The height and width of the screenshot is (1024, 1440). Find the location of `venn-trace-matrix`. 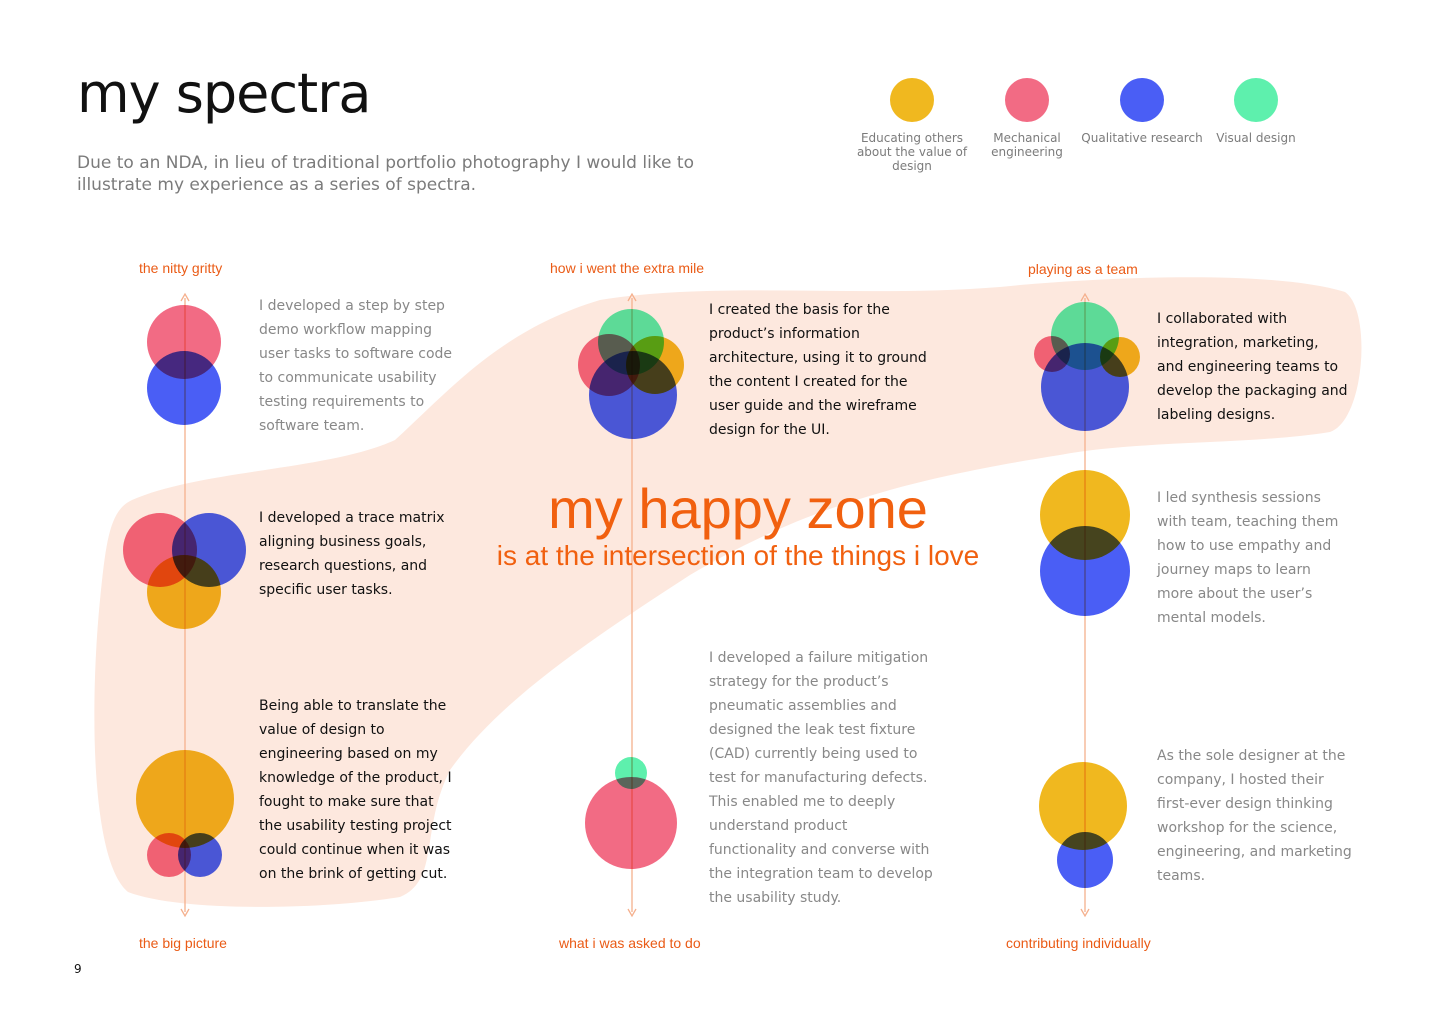

venn-trace-matrix is located at coordinates (184, 571).